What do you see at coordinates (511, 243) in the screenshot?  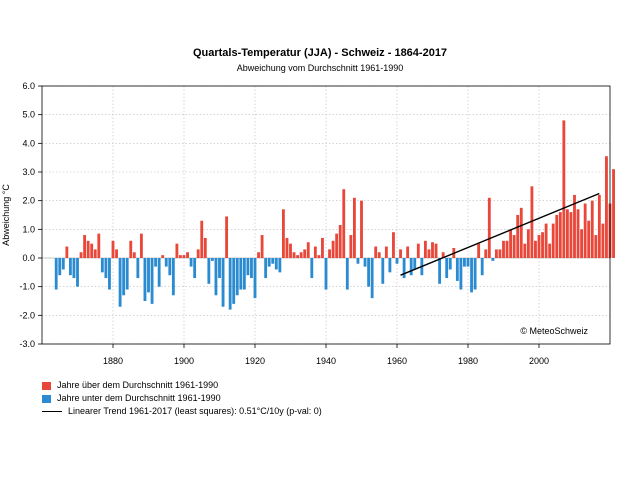 I see `bar-1992` at bounding box center [511, 243].